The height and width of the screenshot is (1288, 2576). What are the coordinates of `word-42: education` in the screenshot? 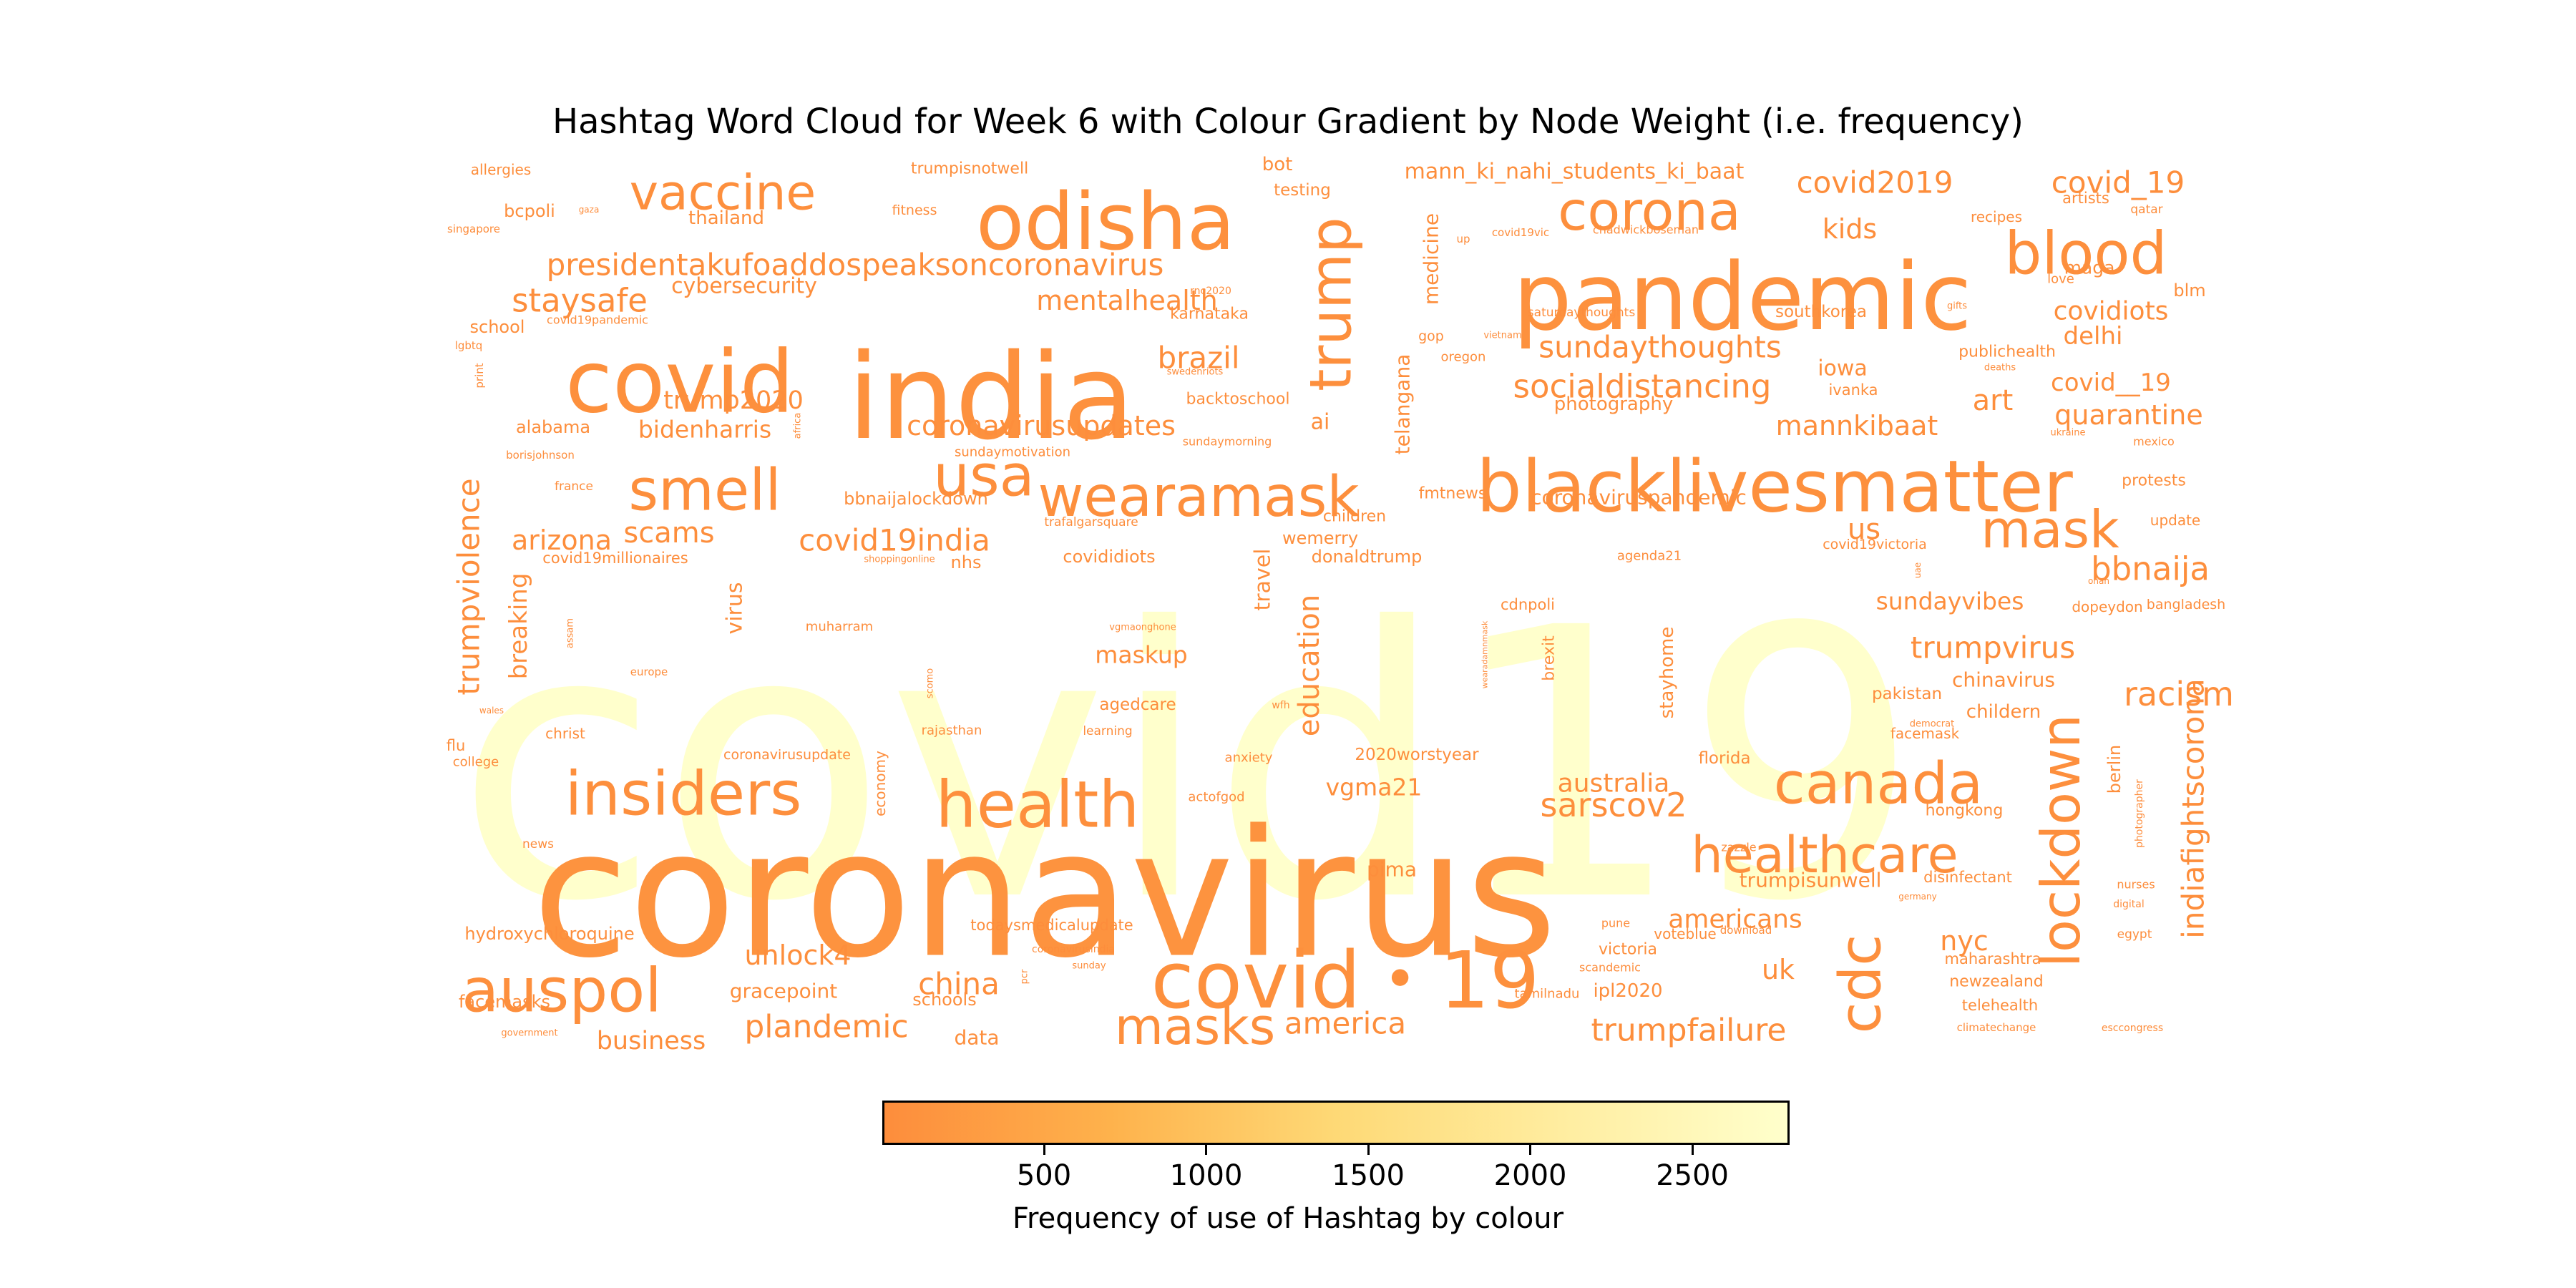 It's located at (1309, 665).